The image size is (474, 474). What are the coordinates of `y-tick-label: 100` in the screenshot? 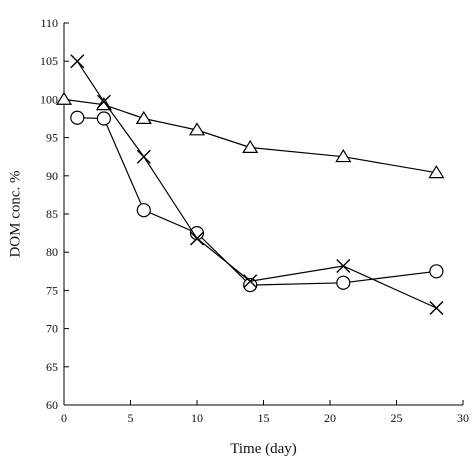 It's located at (49, 99).